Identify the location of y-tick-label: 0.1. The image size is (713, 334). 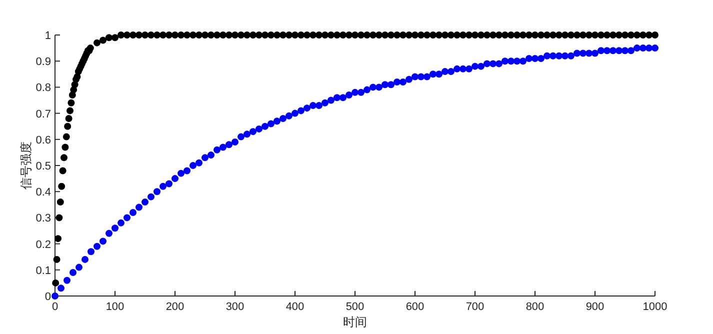
(43, 270).